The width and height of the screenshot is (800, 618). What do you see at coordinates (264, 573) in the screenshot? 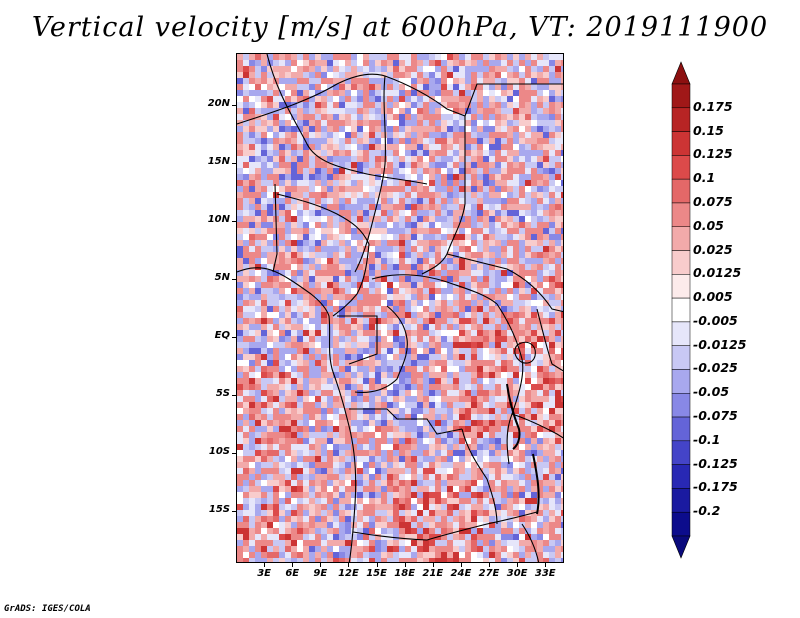
I see `lon-label: 3E` at bounding box center [264, 573].